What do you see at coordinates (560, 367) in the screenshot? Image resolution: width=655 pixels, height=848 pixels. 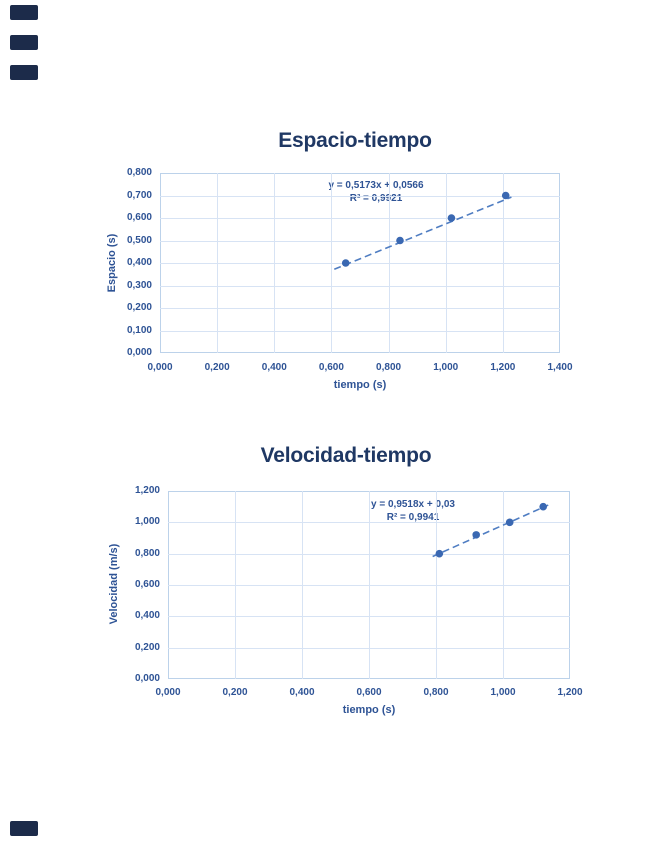 I see `x-tick-label: 1,400` at bounding box center [560, 367].